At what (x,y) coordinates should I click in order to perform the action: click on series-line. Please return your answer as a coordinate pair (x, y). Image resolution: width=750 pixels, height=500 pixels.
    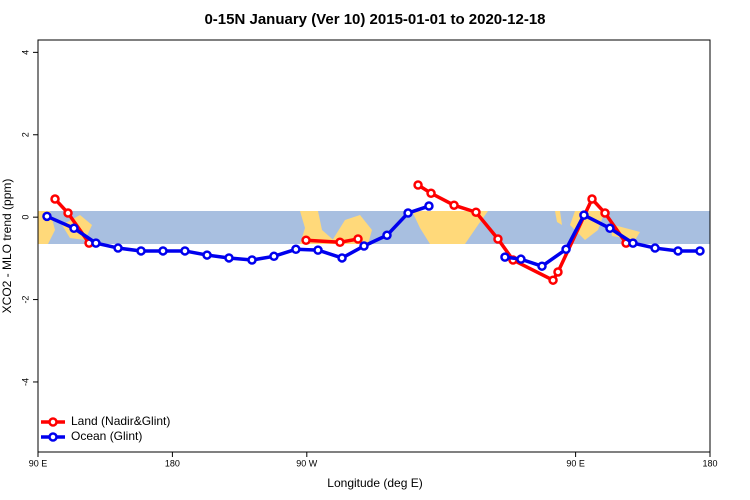
    Looking at the image, I should click on (602, 240).